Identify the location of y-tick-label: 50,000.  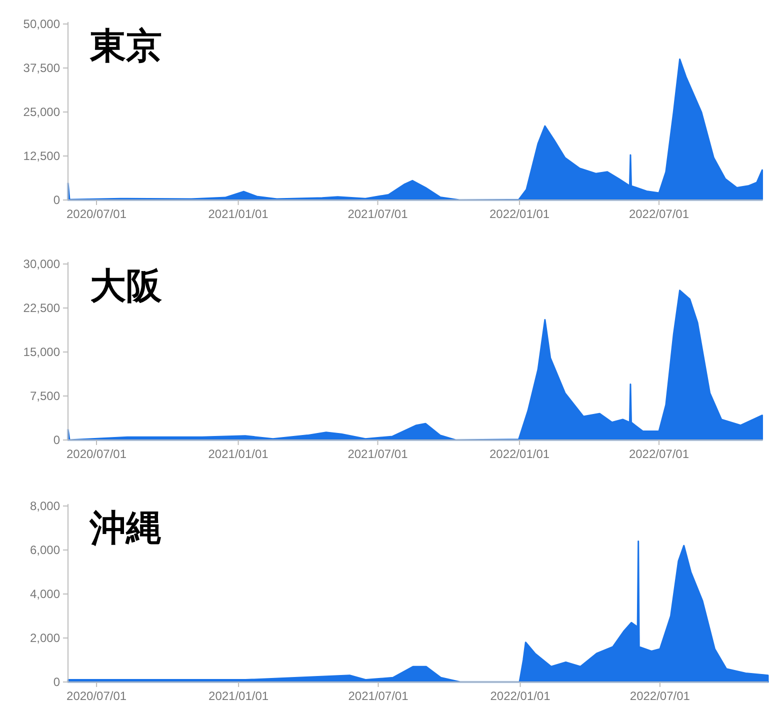
(41, 24).